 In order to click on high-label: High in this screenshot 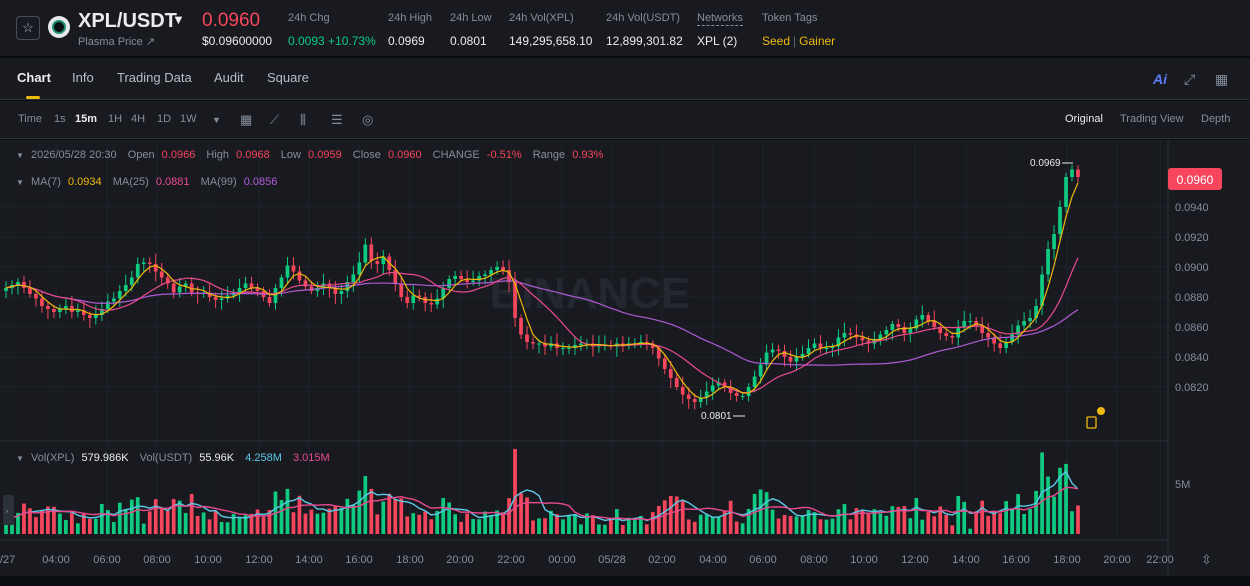, I will do `click(218, 155)`.